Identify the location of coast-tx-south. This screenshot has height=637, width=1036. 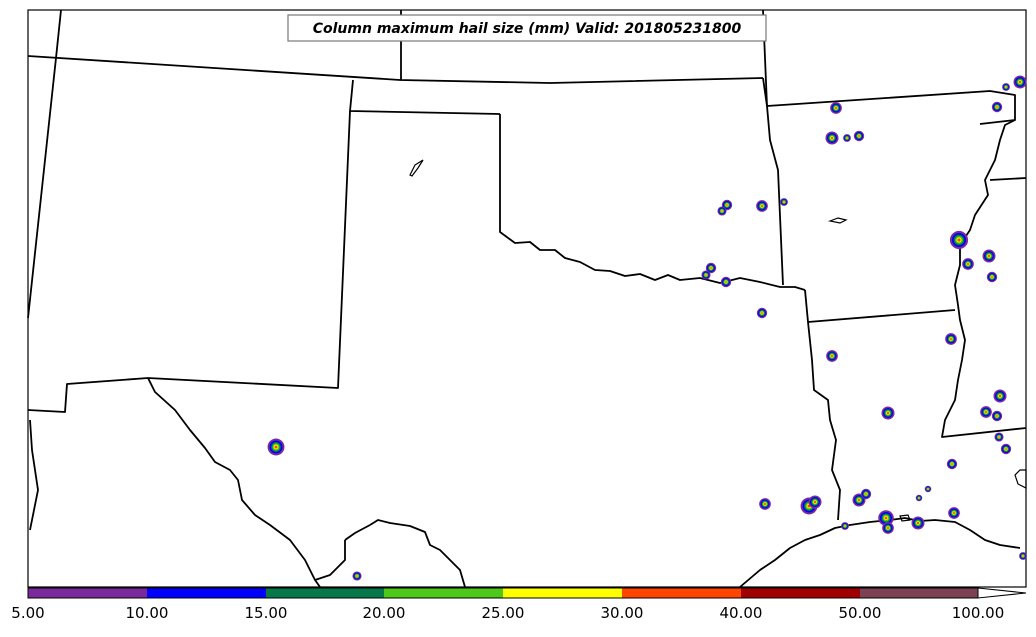
(417, 553).